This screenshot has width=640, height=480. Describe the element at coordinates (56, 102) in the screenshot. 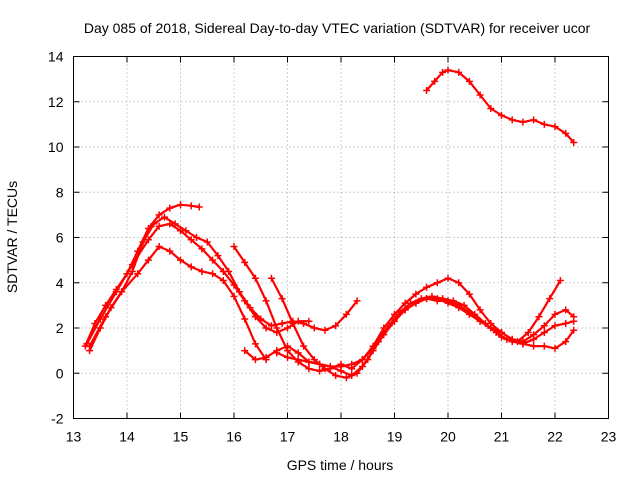

I see `y-tick-label: 12` at that location.